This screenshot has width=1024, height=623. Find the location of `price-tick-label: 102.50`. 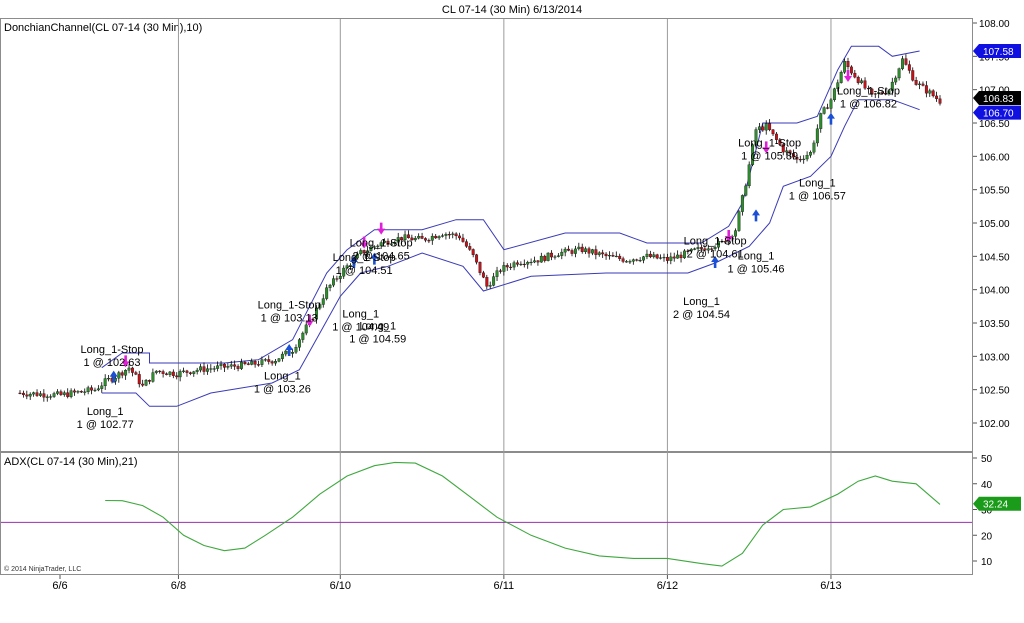

price-tick-label: 102.50 is located at coordinates (994, 391).